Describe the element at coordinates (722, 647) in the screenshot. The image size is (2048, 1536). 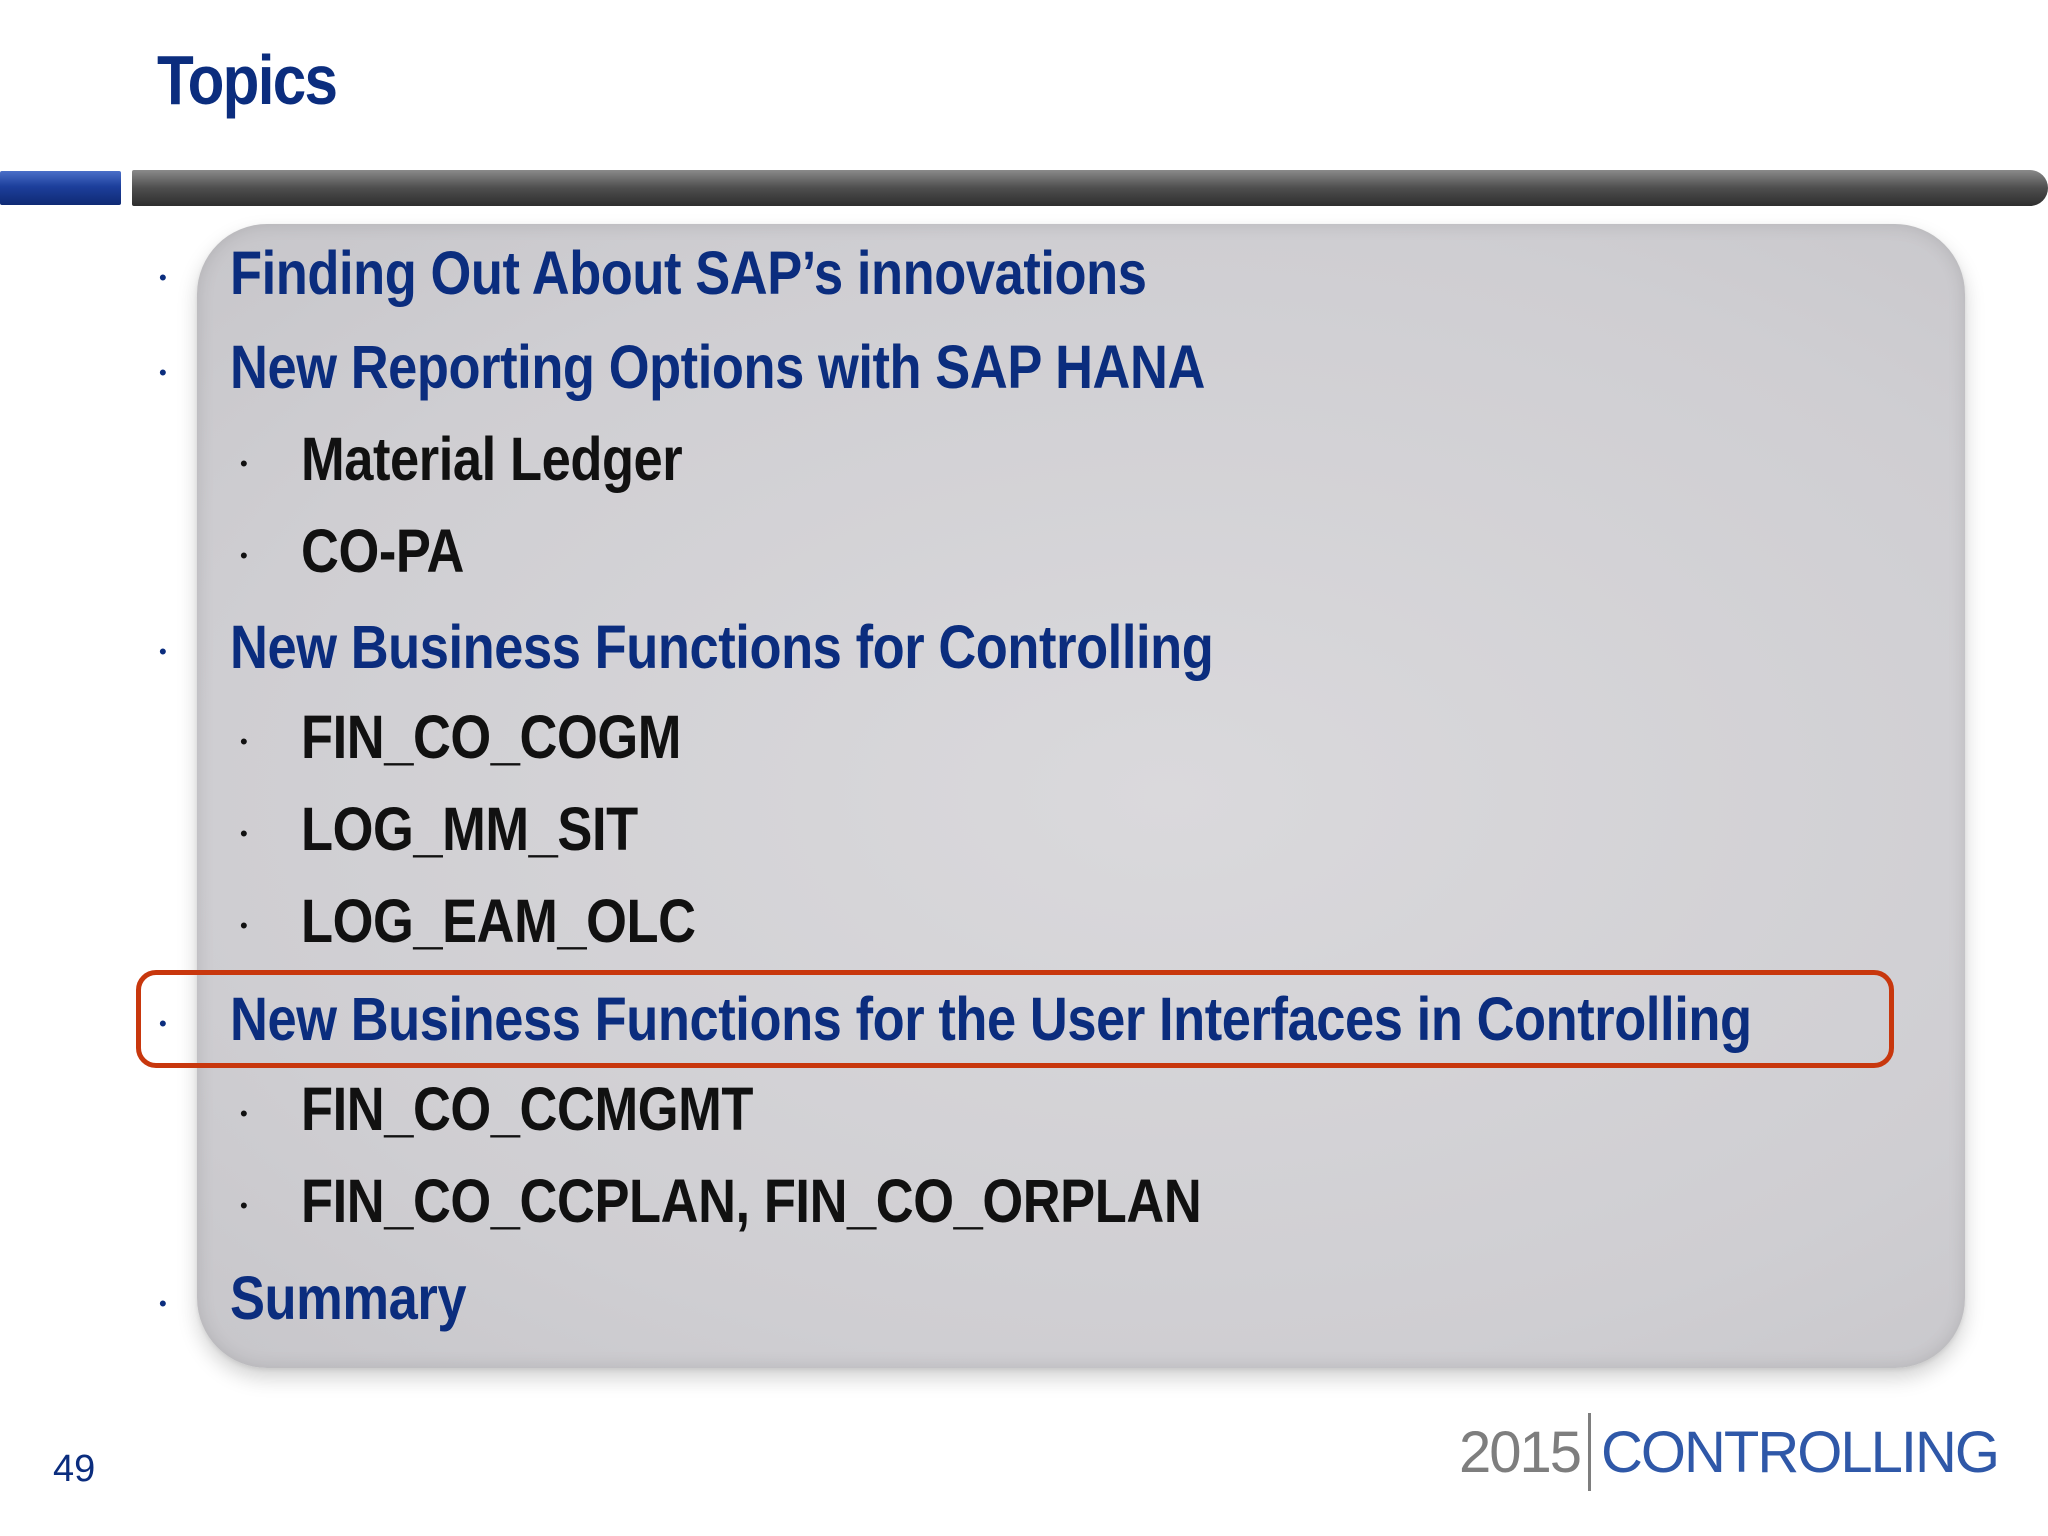
I see `topic-new-business-functions: New Business Functions for Controlling` at that location.